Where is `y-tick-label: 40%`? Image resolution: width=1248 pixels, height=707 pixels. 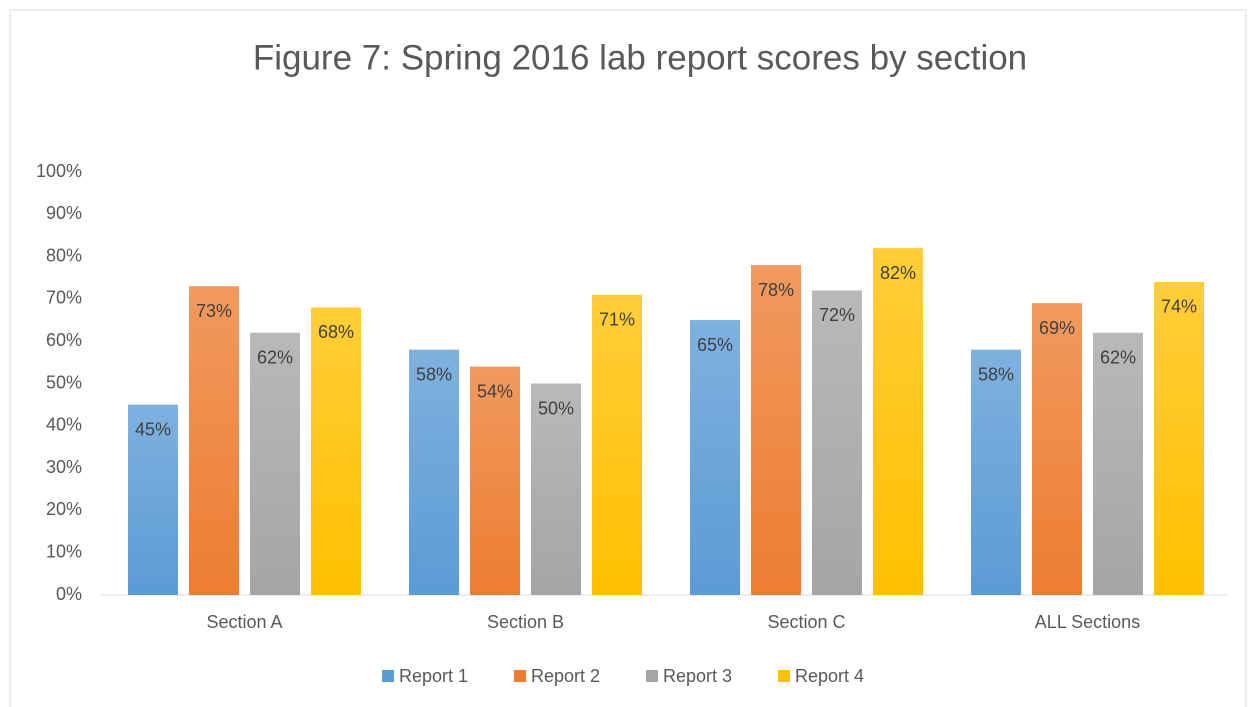 y-tick-label: 40% is located at coordinates (64, 425).